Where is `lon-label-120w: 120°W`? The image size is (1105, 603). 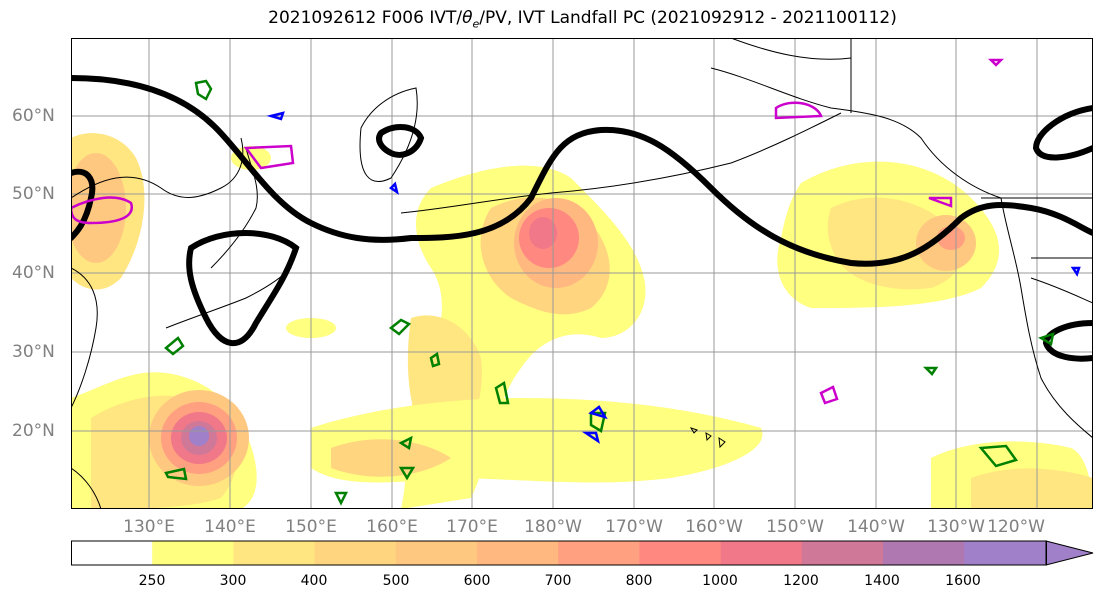 lon-label-120w: 120°W is located at coordinates (1016, 527).